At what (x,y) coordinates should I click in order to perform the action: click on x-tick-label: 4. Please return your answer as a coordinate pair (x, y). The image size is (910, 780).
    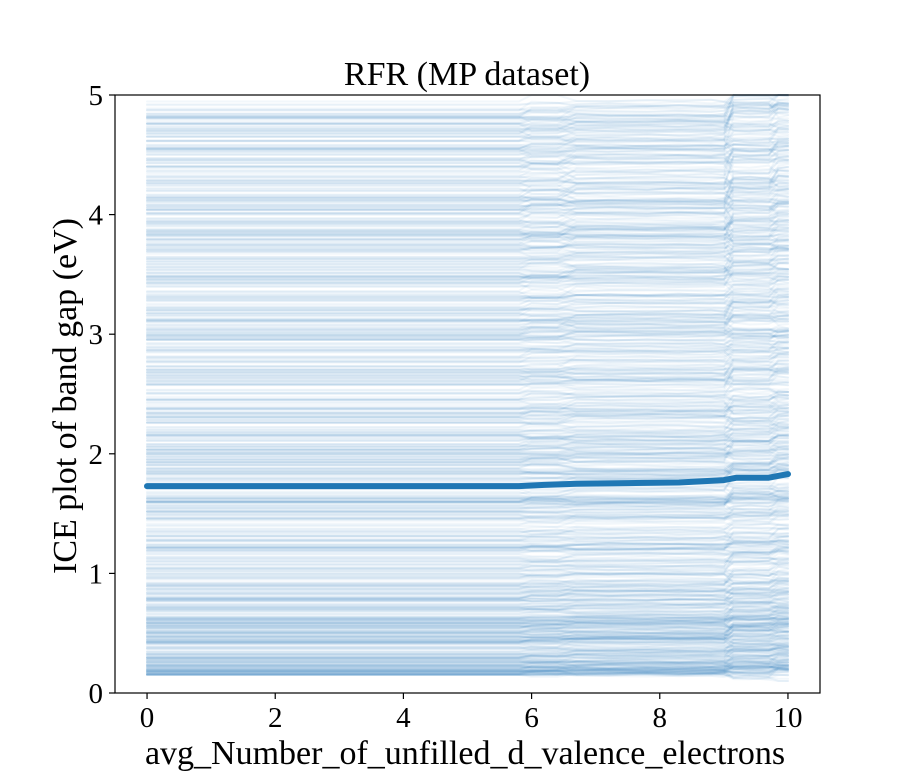
    Looking at the image, I should click on (403, 718).